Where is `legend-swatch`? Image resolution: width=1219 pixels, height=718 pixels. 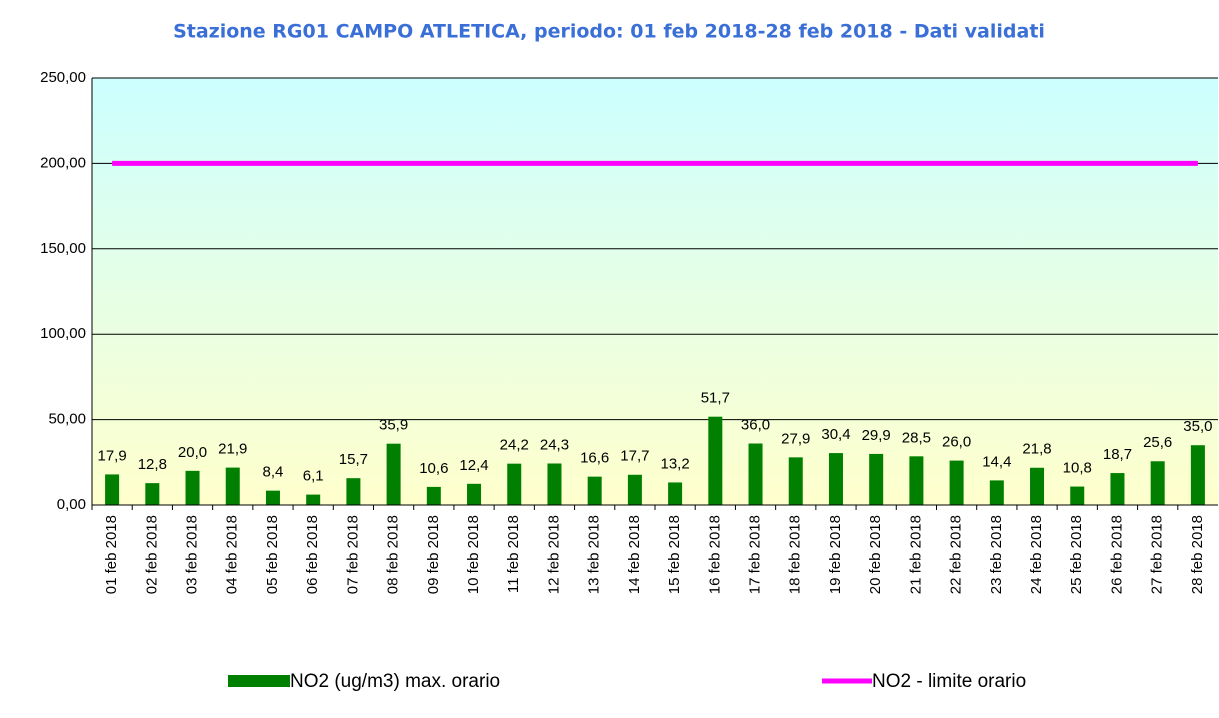 legend-swatch is located at coordinates (259, 681).